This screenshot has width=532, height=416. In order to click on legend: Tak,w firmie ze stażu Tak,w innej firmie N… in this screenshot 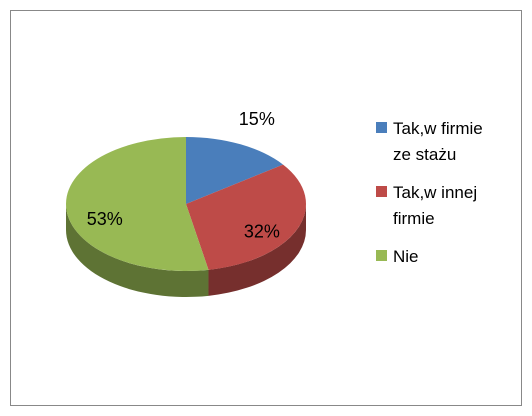, I will do `click(446, 199)`.